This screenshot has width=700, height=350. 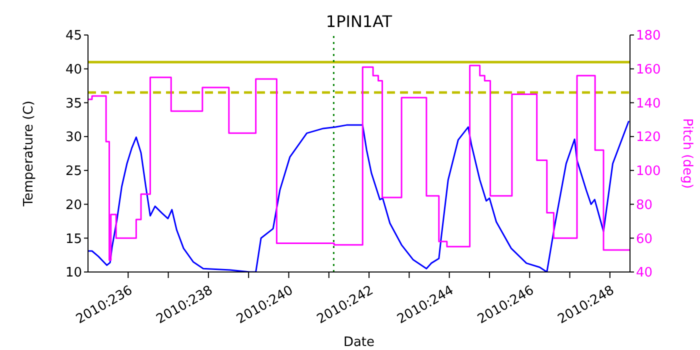 What do you see at coordinates (644, 273) in the screenshot?
I see `y2-tick-label: 40` at bounding box center [644, 273].